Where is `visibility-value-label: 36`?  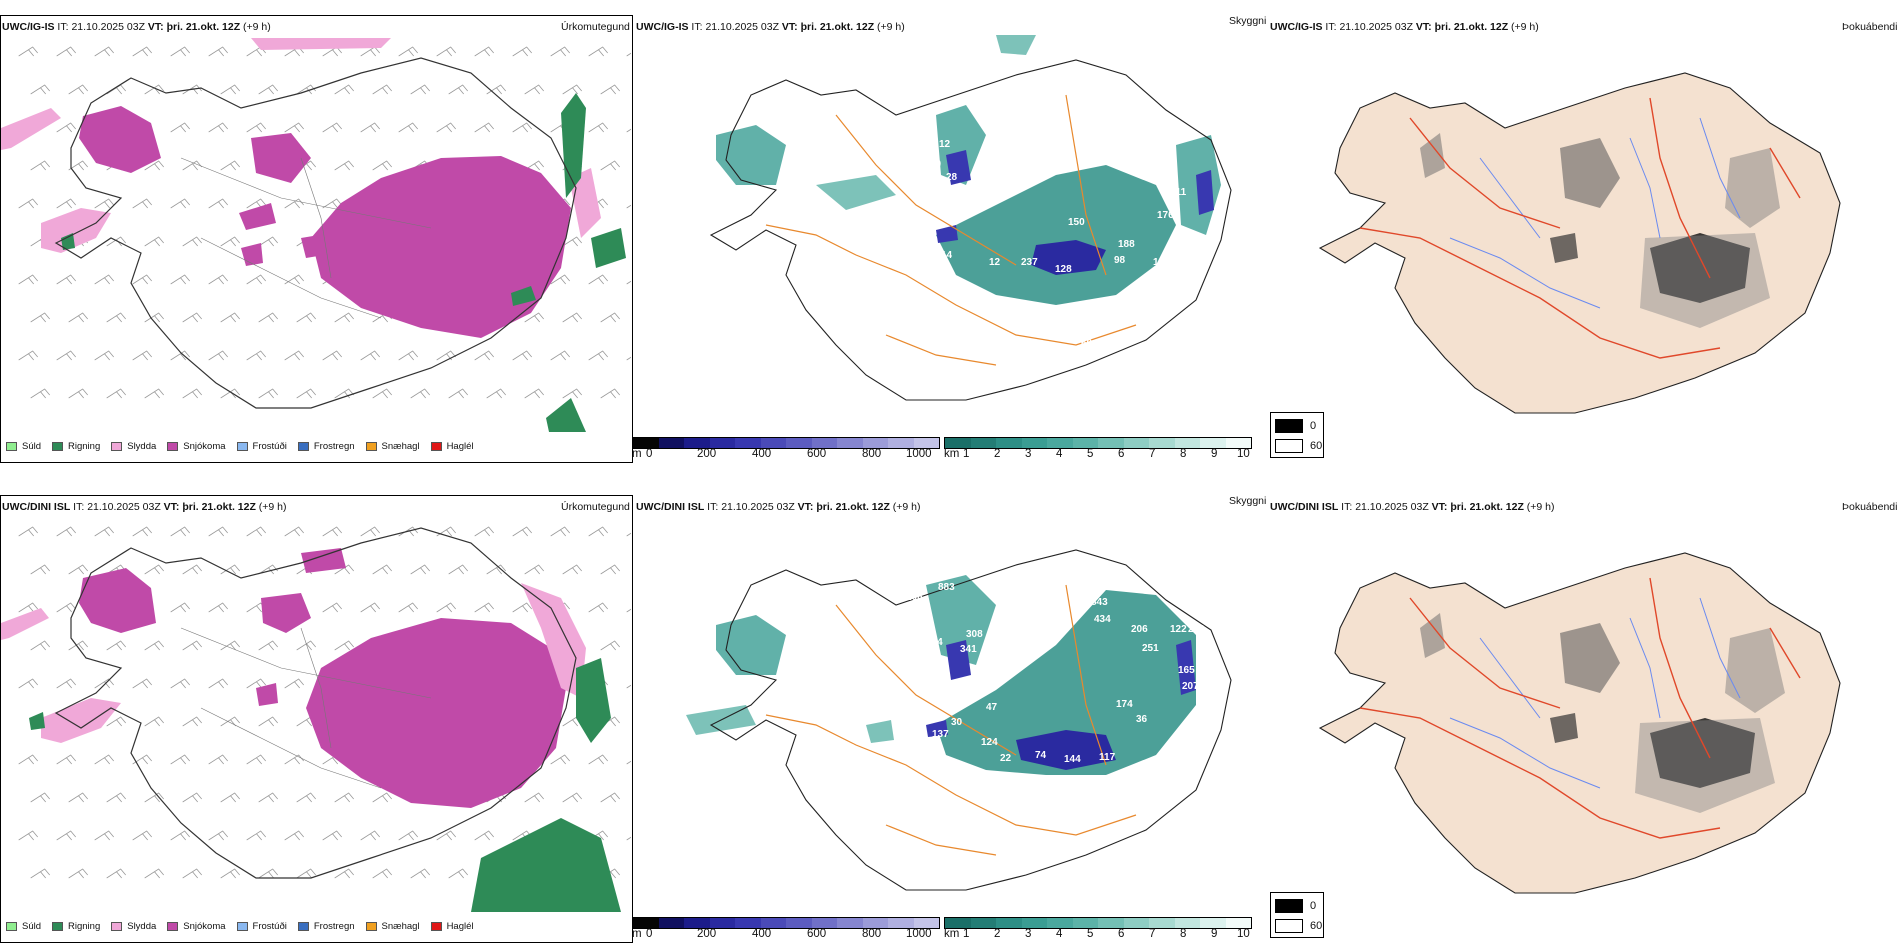 visibility-value-label: 36 is located at coordinates (1142, 719).